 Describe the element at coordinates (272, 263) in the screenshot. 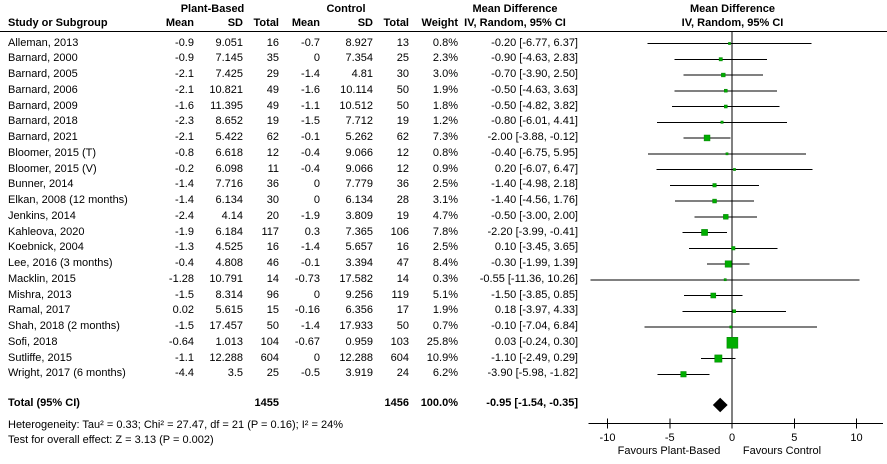

I see `cell-n1: 46` at that location.